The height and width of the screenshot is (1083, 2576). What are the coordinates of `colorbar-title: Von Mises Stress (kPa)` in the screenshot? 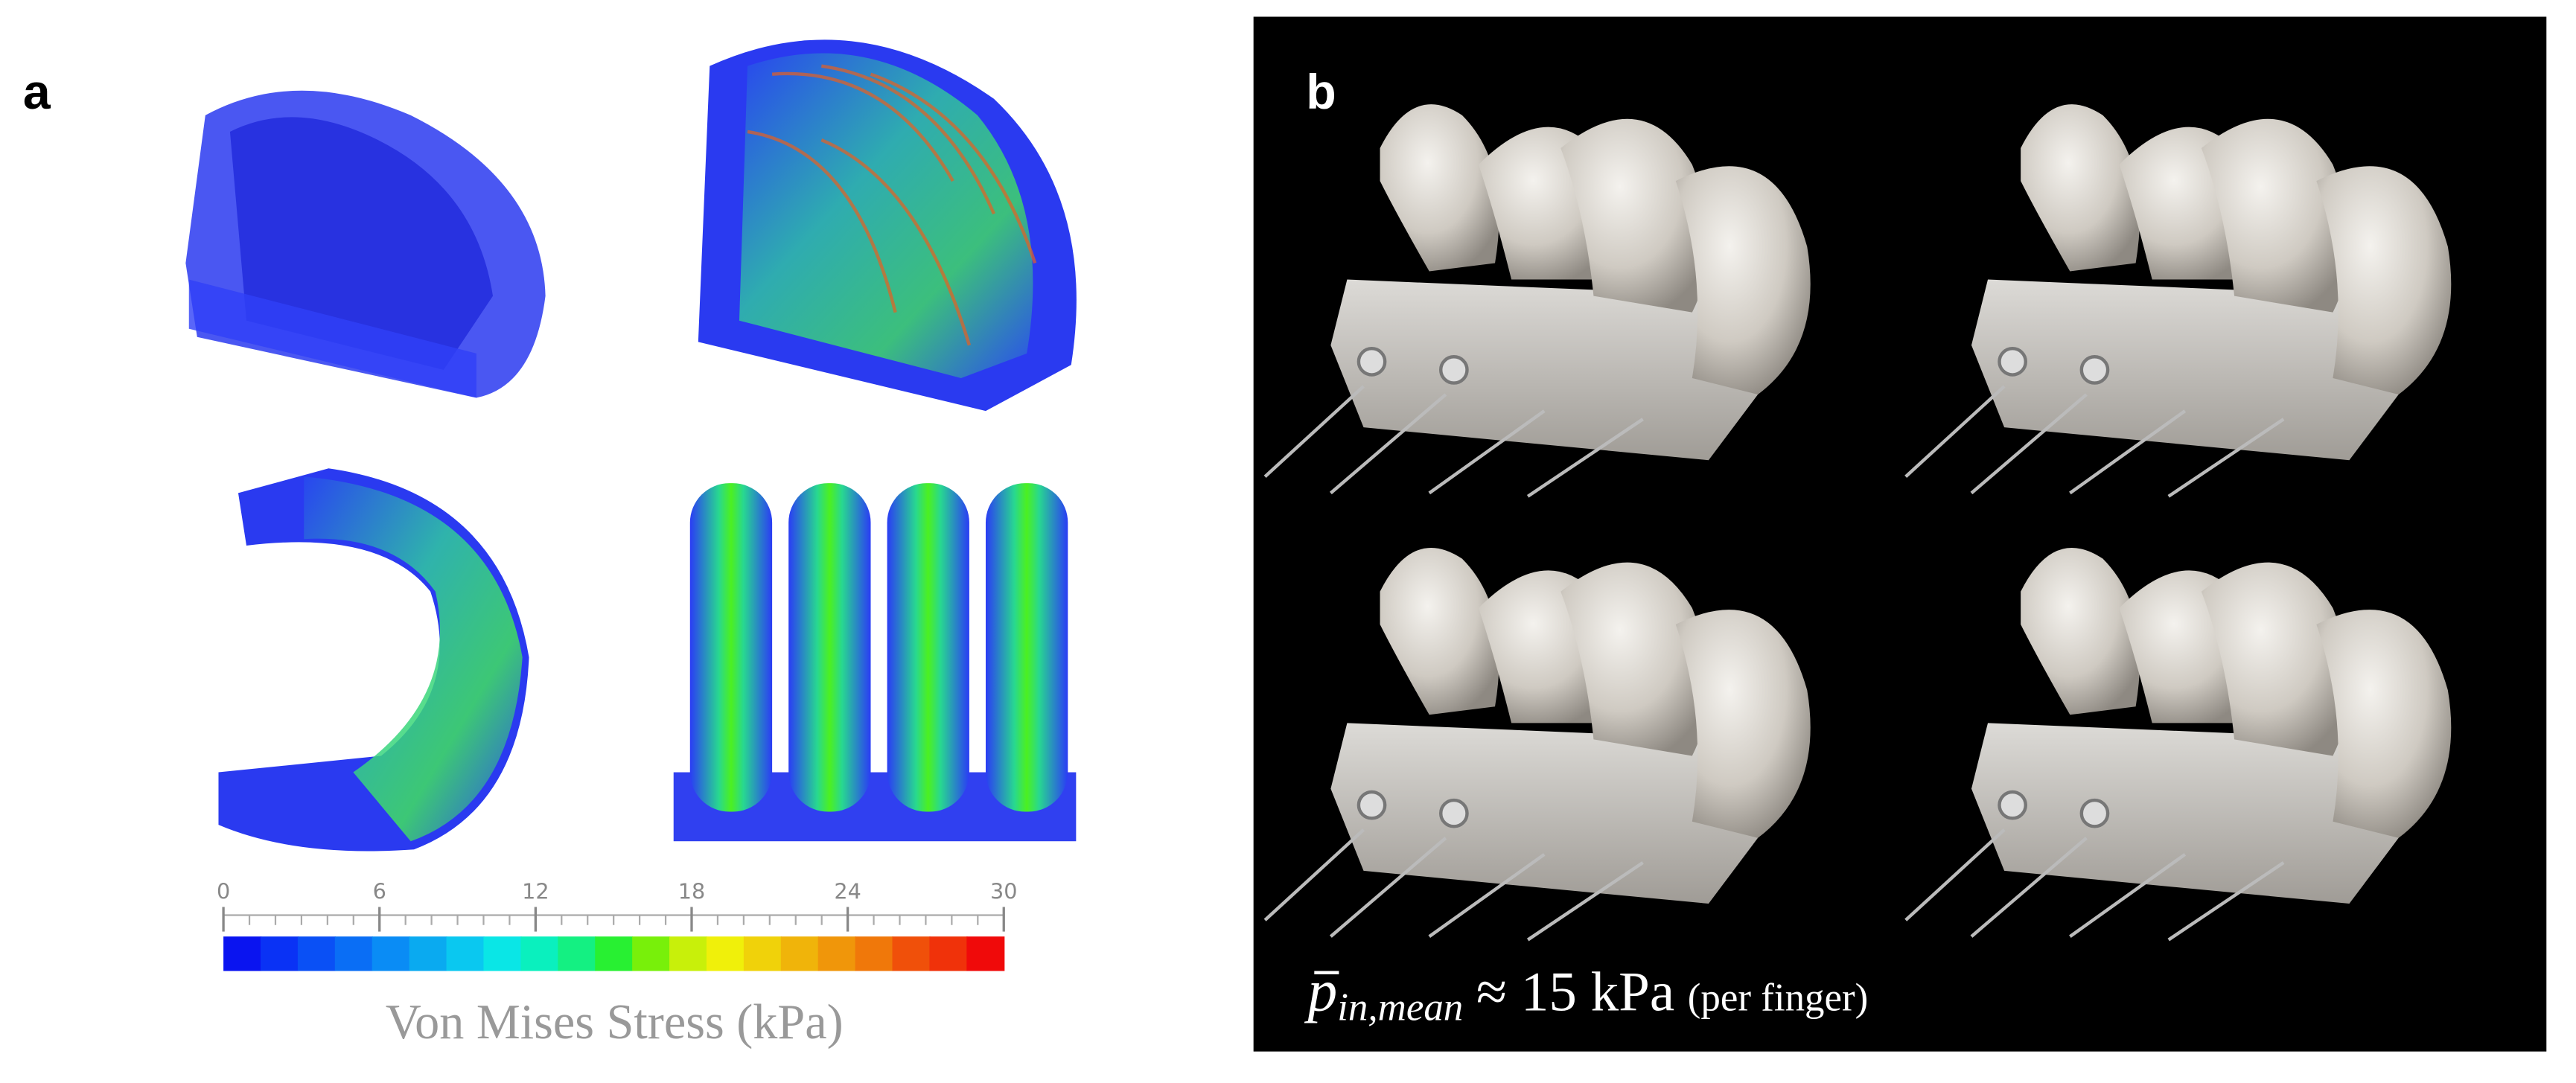 It's located at (615, 1023).